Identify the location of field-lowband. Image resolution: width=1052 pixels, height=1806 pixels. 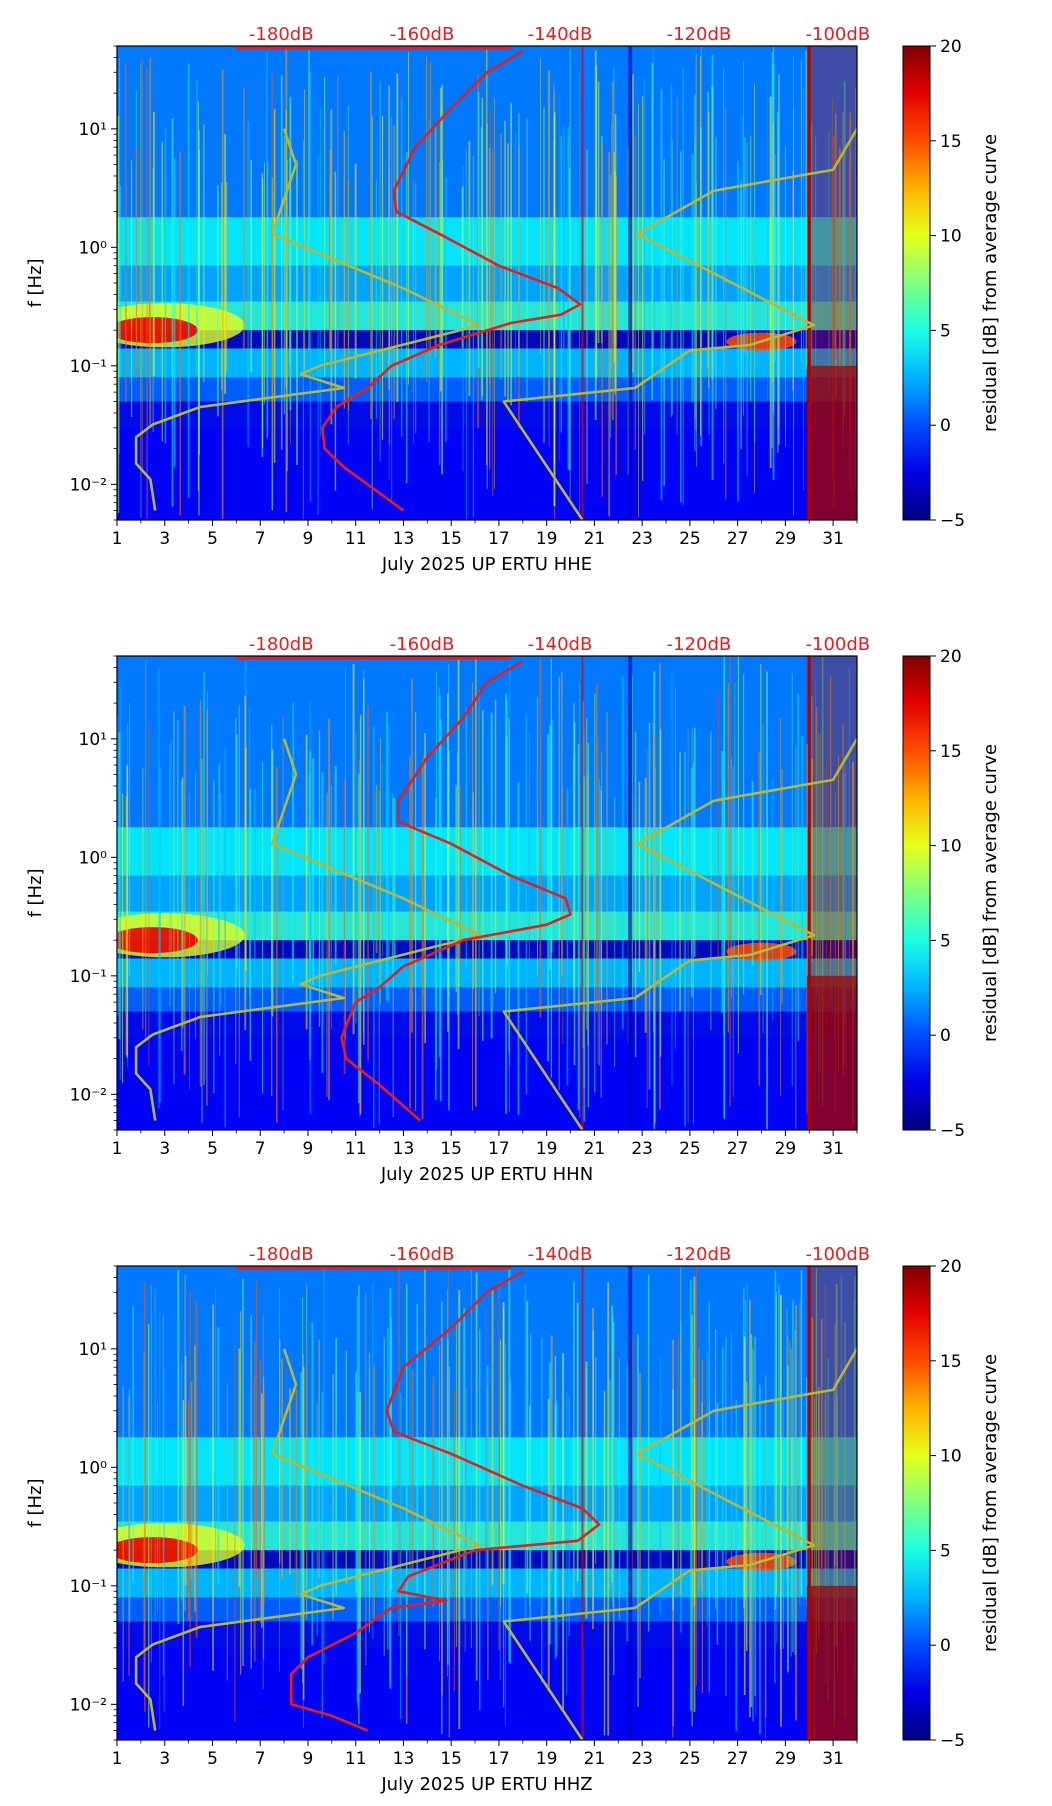
(487, 1693).